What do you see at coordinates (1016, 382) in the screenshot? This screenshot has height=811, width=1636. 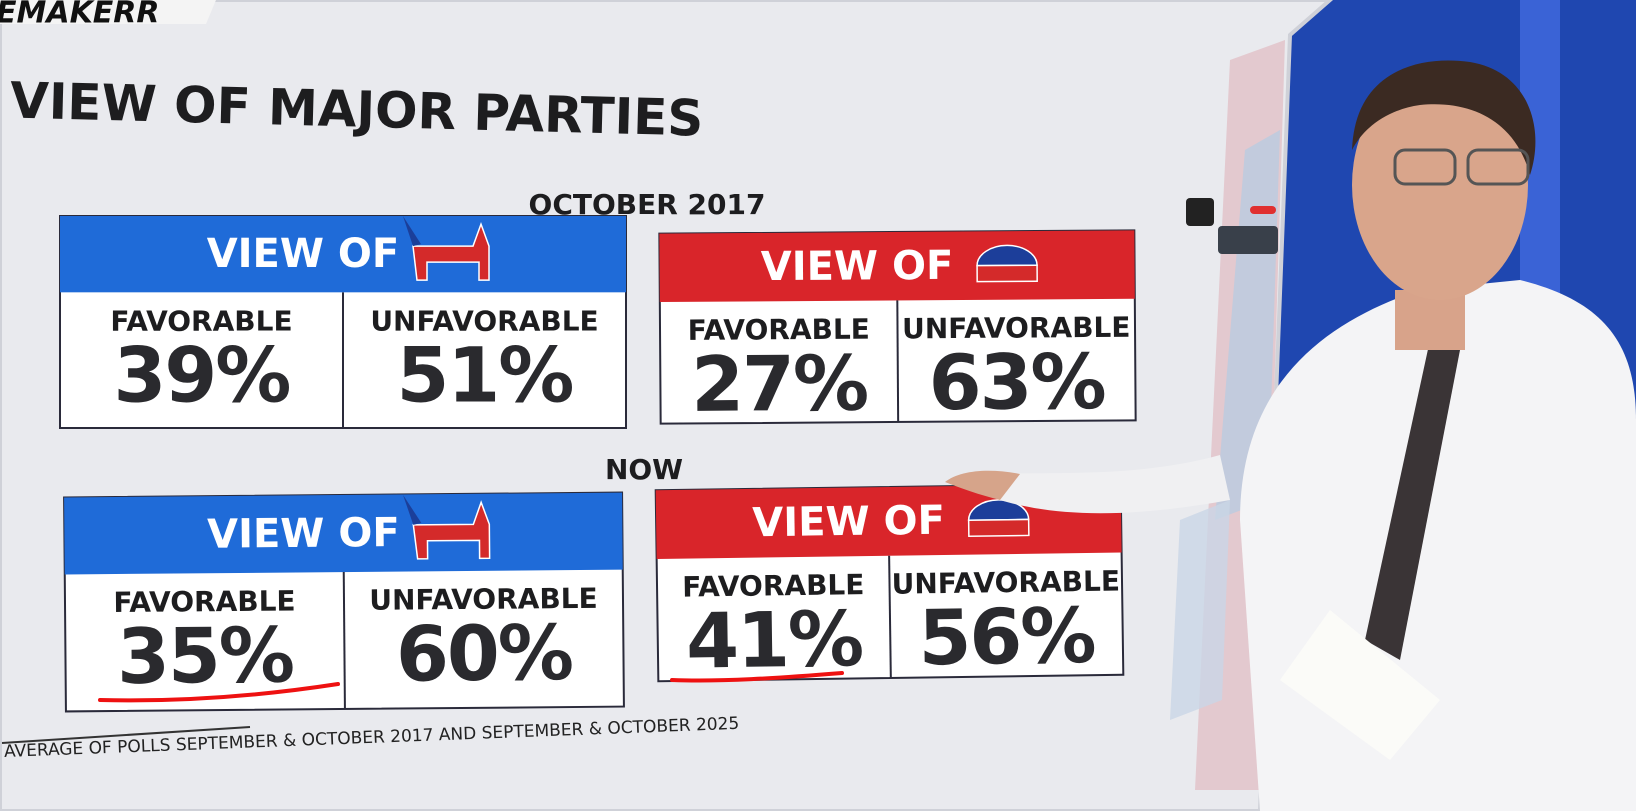 I see `cell-value: 63%` at bounding box center [1016, 382].